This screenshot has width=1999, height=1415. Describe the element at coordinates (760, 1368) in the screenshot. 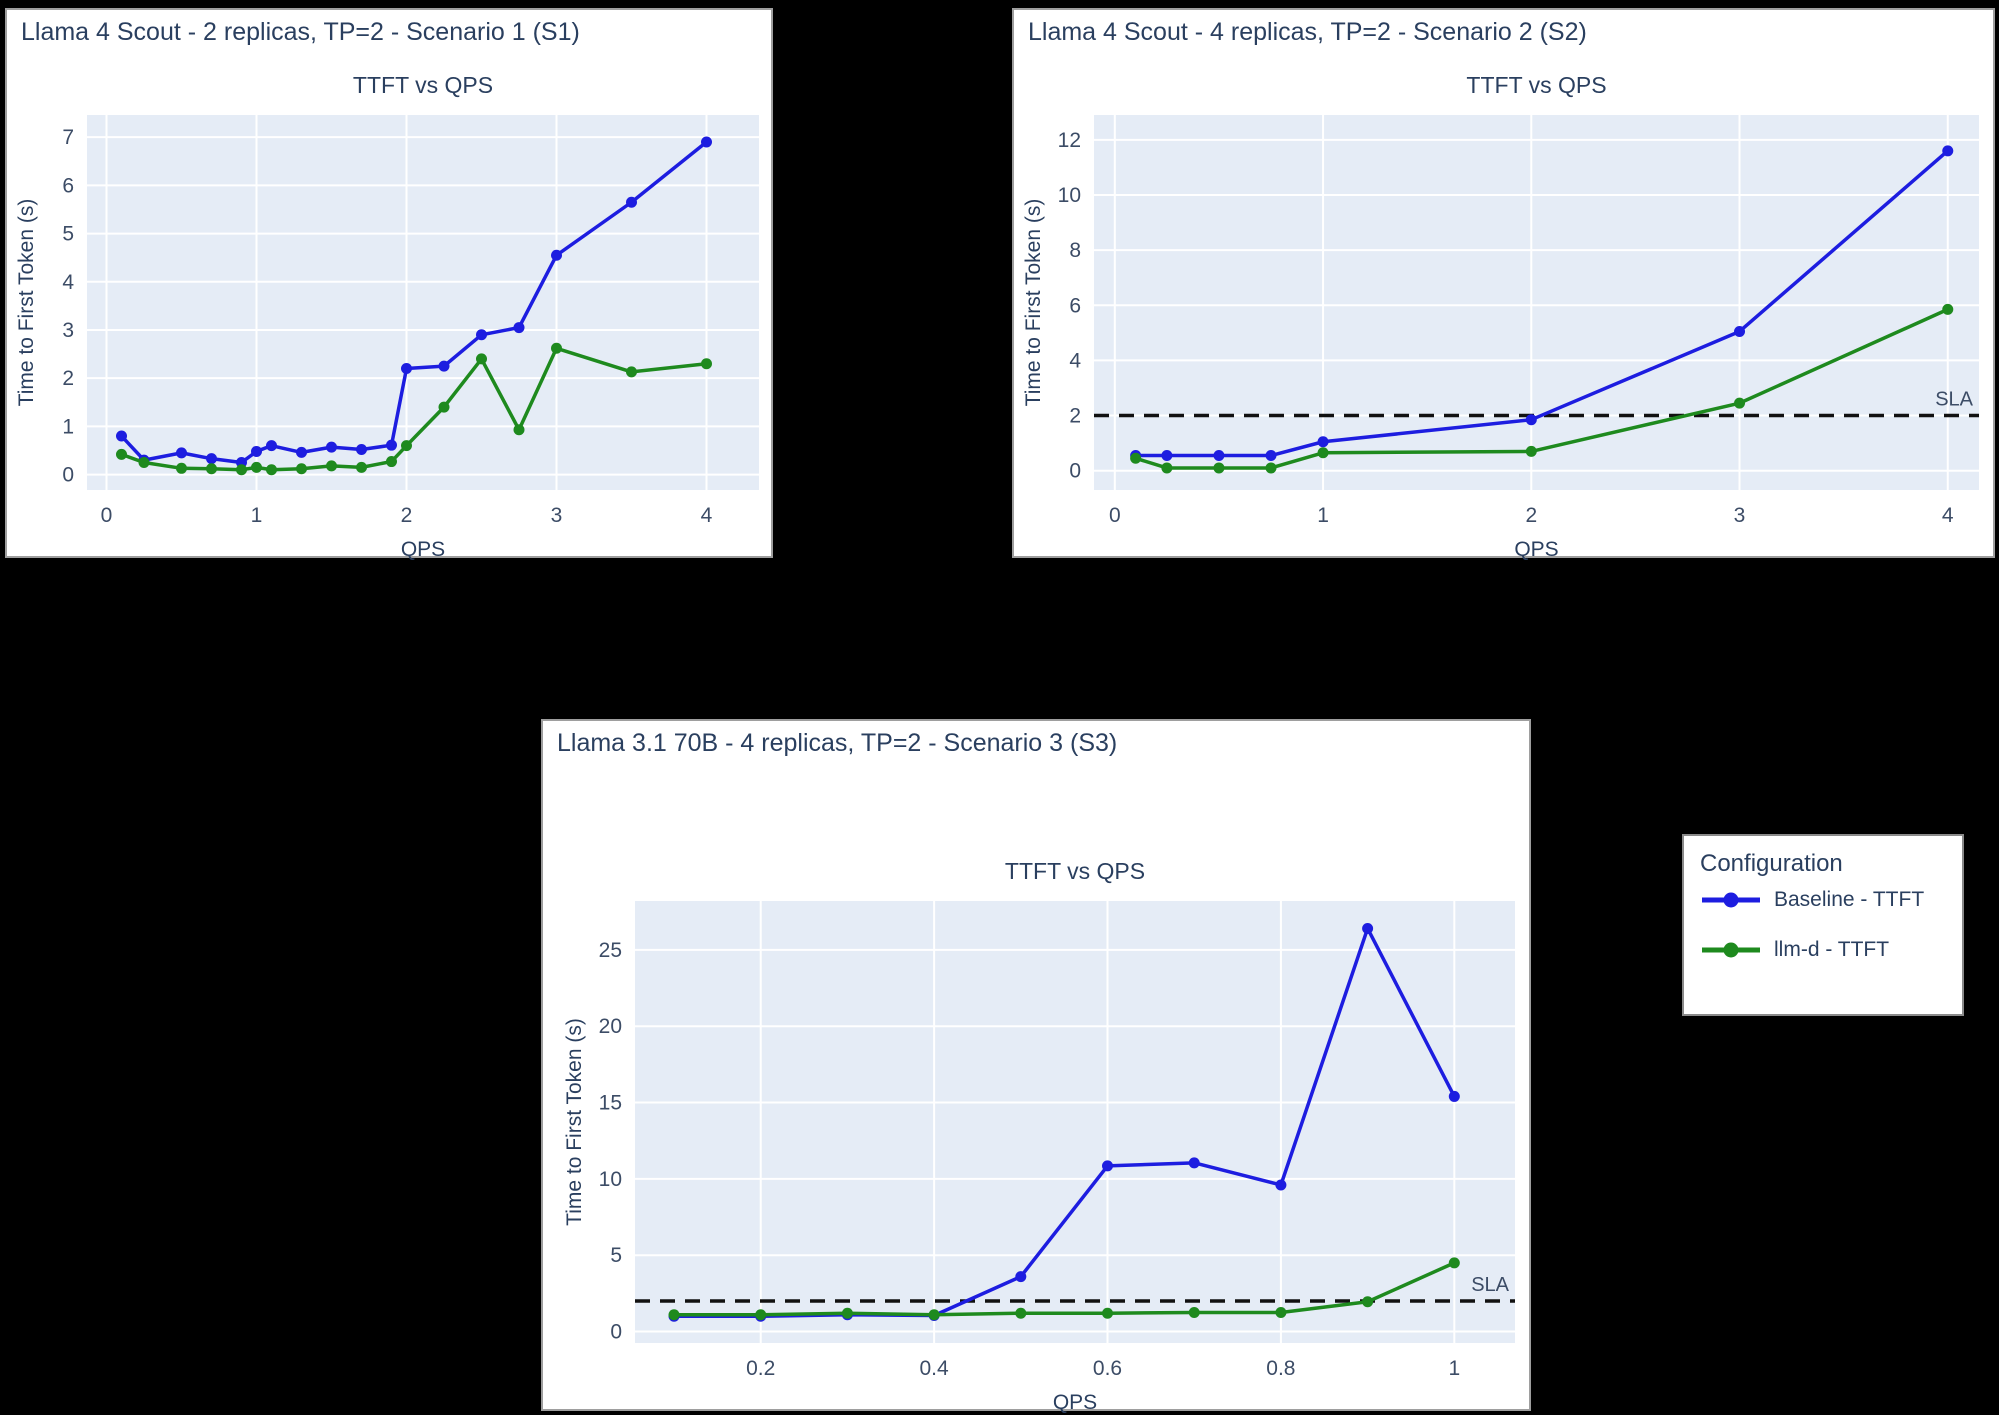

I see `x-tick-label: 0.2` at that location.